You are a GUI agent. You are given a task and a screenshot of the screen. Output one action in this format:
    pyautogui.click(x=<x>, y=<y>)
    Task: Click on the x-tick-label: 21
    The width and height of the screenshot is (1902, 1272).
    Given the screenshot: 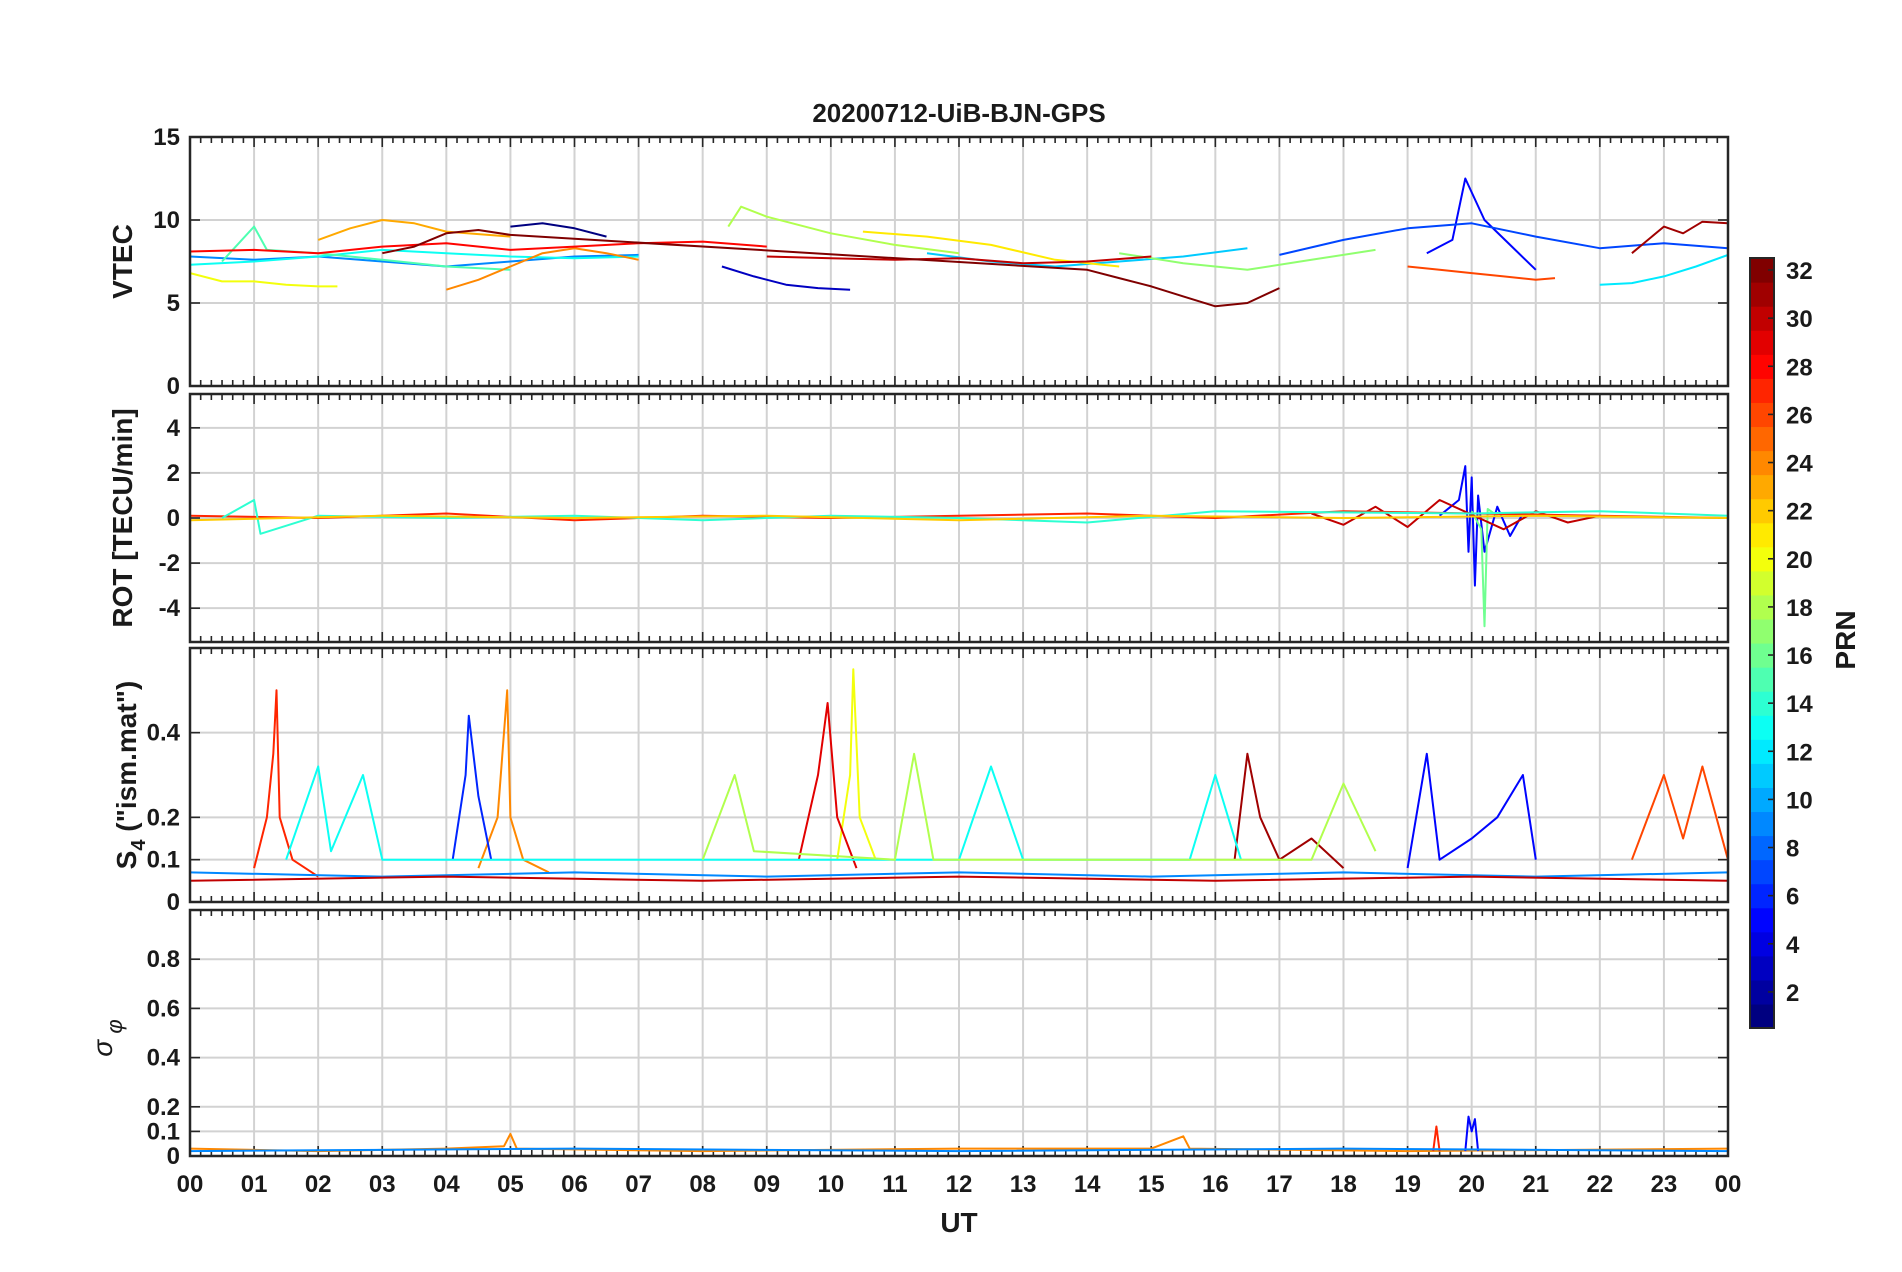 What is the action you would take?
    pyautogui.click(x=1535, y=1184)
    